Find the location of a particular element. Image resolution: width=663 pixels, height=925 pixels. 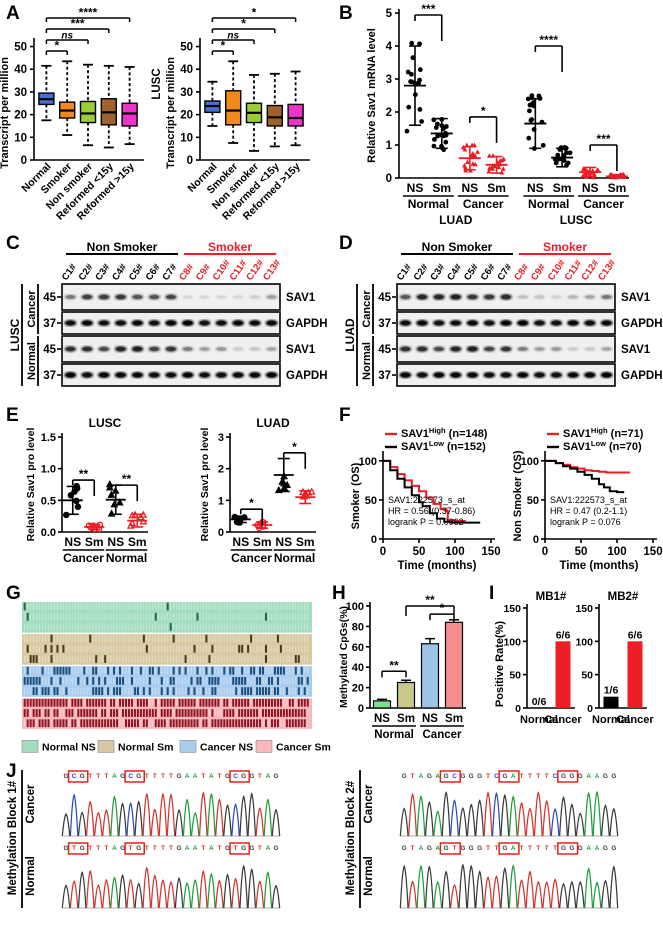

protein-label: GAPDH is located at coordinates (307, 324).